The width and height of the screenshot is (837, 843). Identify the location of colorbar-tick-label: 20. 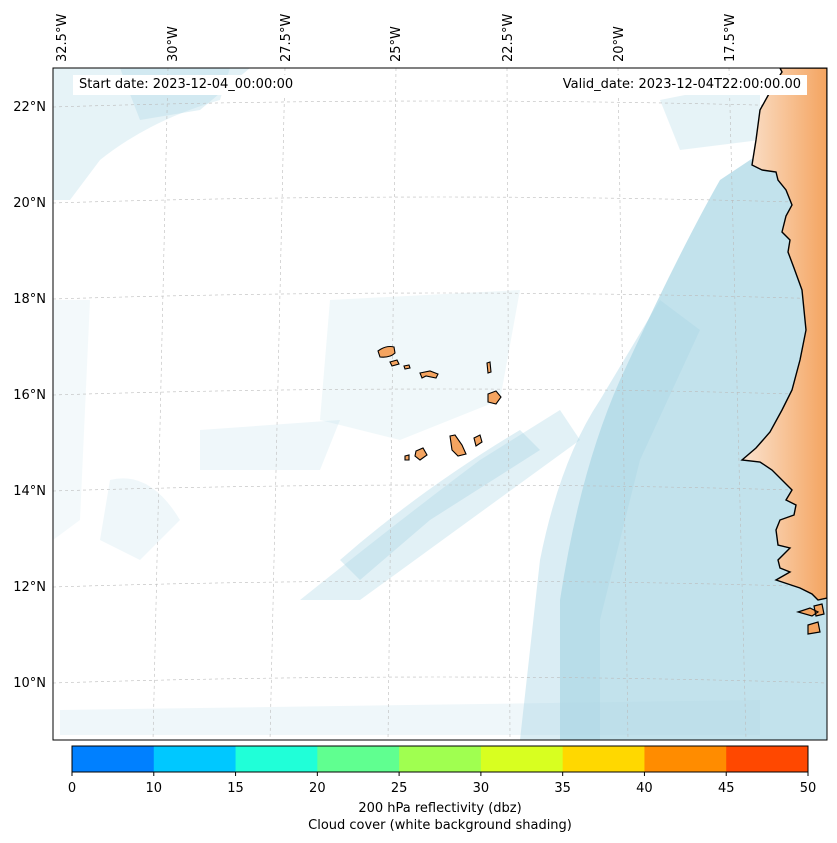
(317, 788).